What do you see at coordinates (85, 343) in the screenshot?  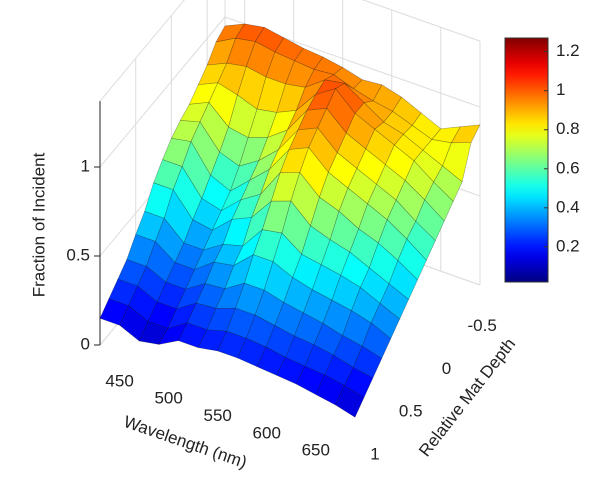 I see `z-tick-label: 0` at bounding box center [85, 343].